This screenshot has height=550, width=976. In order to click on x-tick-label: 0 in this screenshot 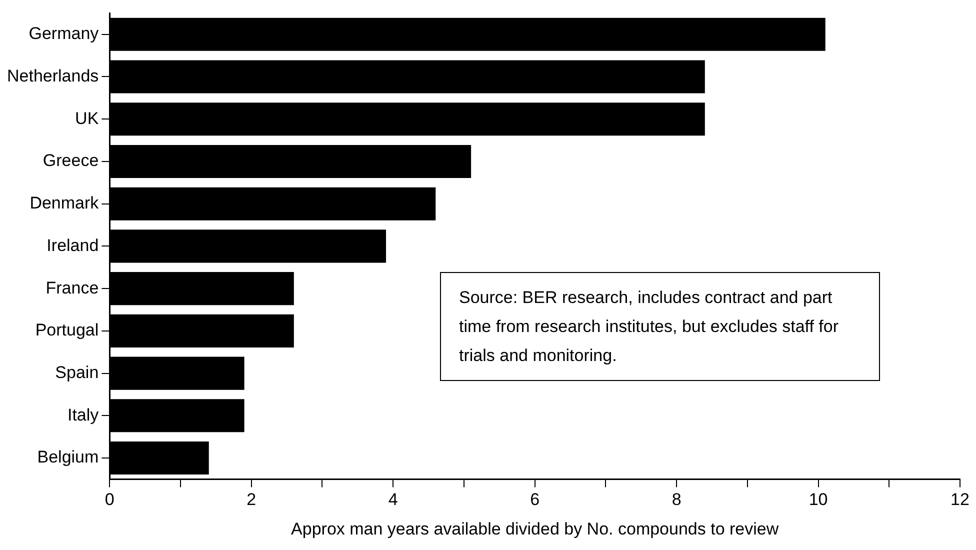, I will do `click(109, 500)`.